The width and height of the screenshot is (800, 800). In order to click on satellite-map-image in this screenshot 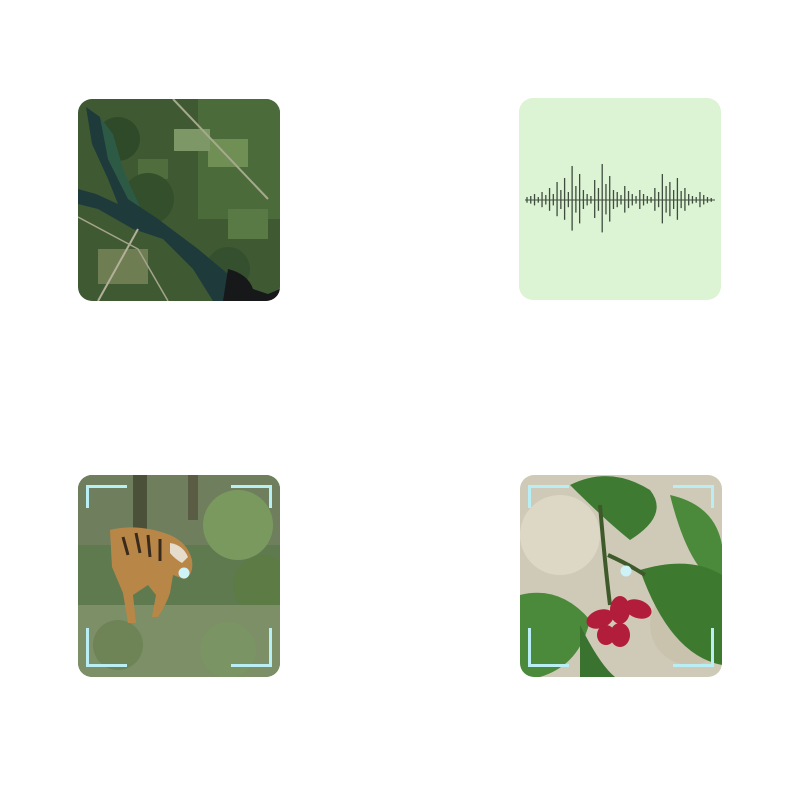, I will do `click(179, 200)`.